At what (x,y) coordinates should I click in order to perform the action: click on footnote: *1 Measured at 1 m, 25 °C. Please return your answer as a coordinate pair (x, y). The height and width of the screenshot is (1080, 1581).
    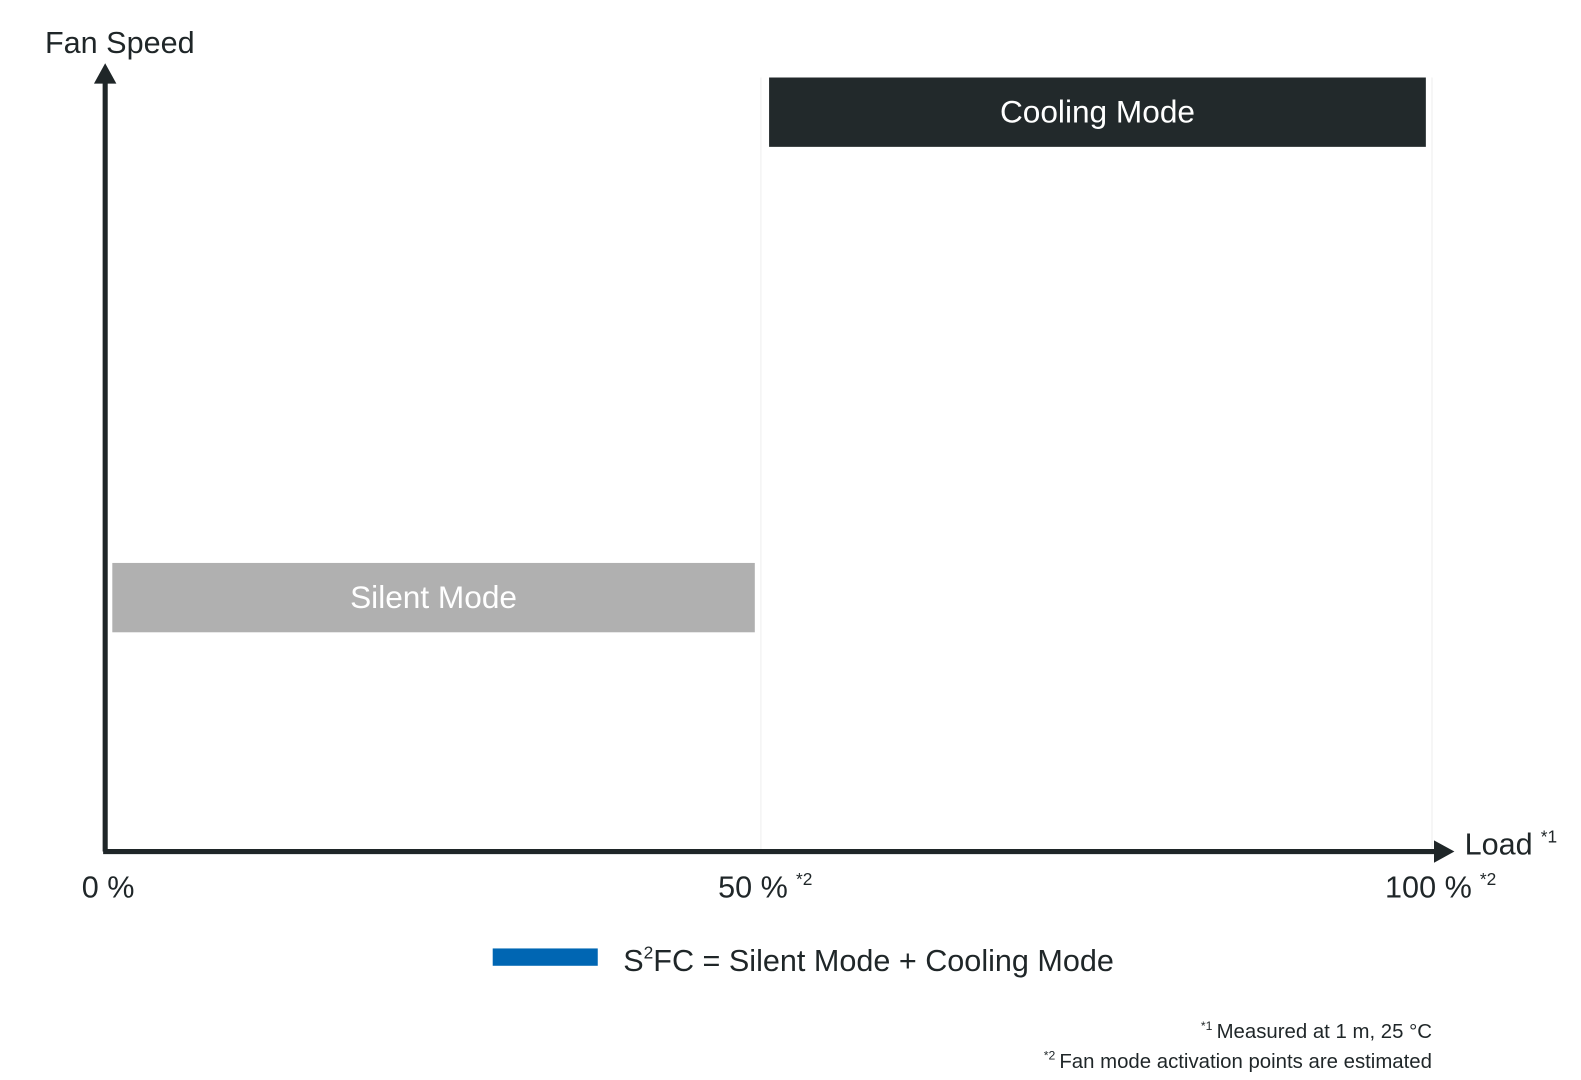
    Looking at the image, I should click on (1316, 1031).